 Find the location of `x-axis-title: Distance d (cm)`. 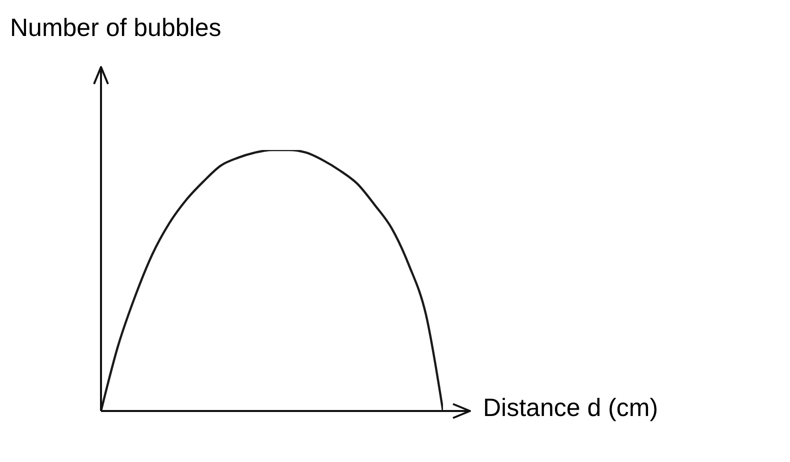

x-axis-title: Distance d (cm) is located at coordinates (570, 408).